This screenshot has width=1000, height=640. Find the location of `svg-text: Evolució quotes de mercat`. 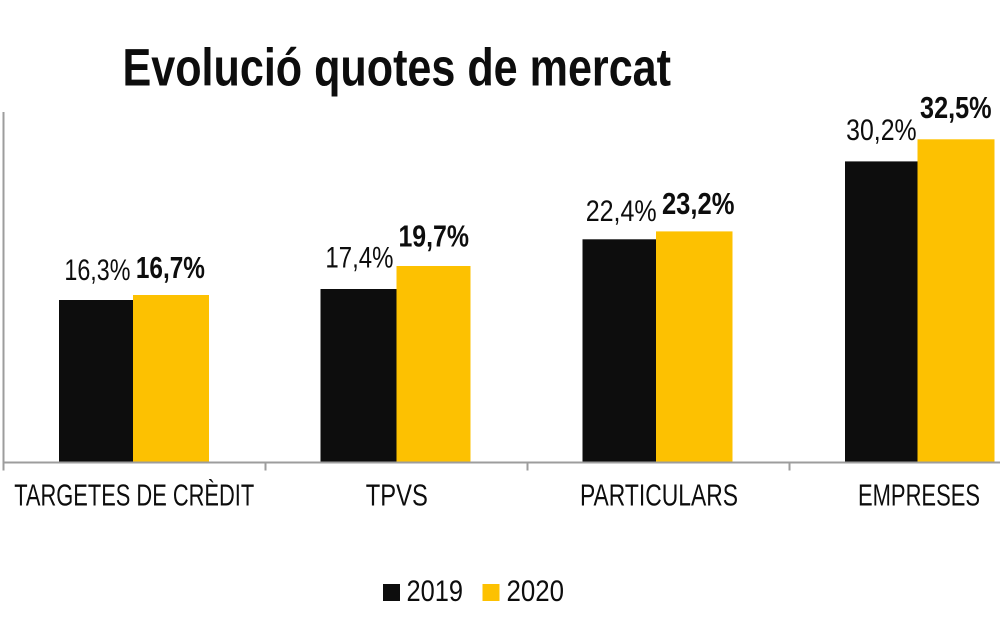

svg-text: Evolució quotes de mercat is located at coordinates (397, 68).